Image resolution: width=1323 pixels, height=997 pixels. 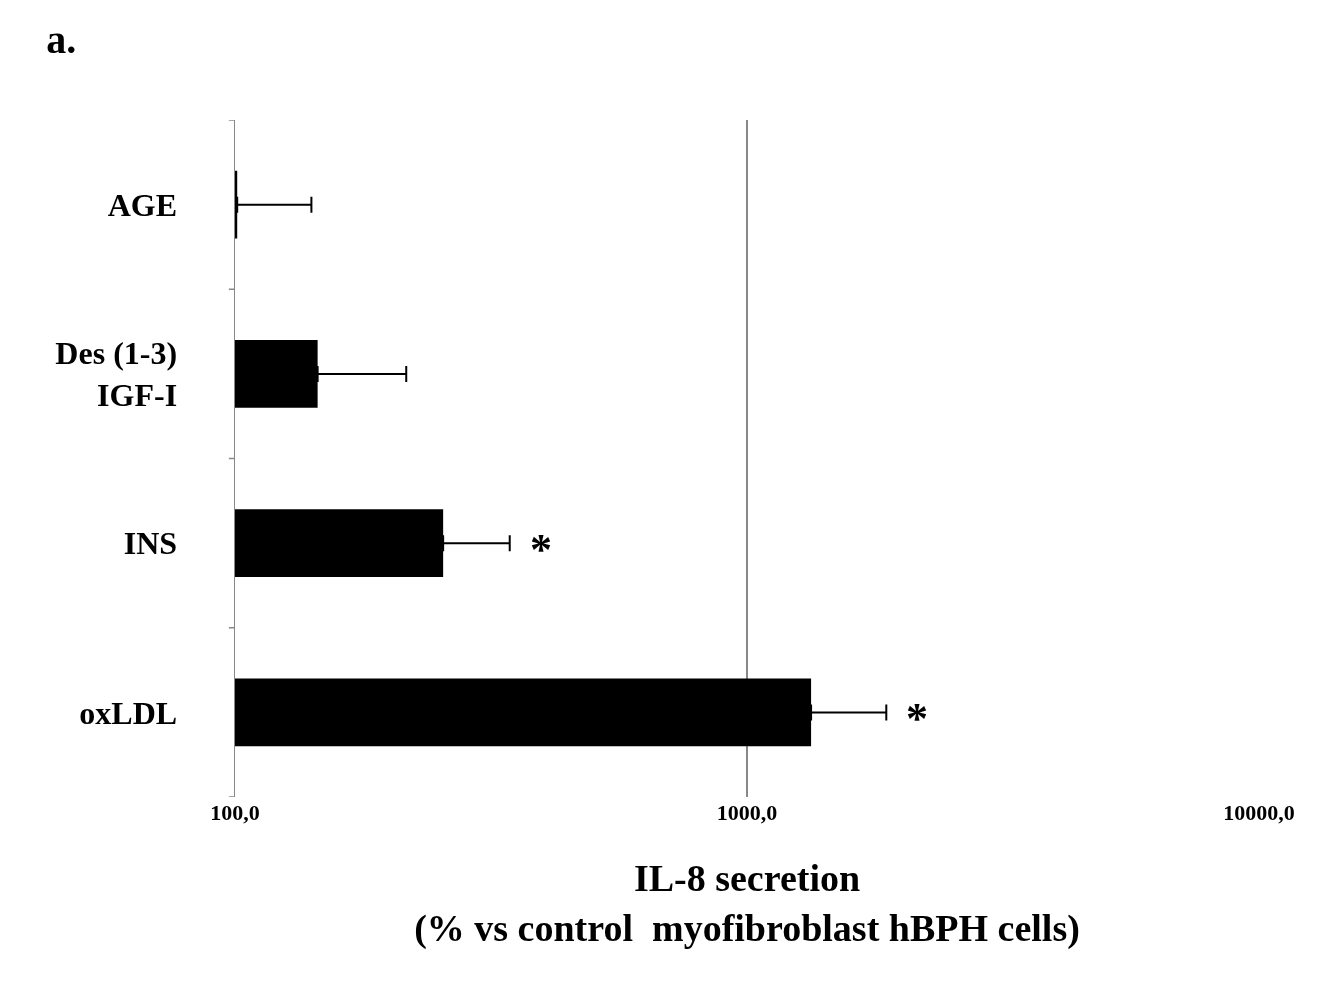 What do you see at coordinates (150, 543) in the screenshot?
I see `y-tick-label: INS` at bounding box center [150, 543].